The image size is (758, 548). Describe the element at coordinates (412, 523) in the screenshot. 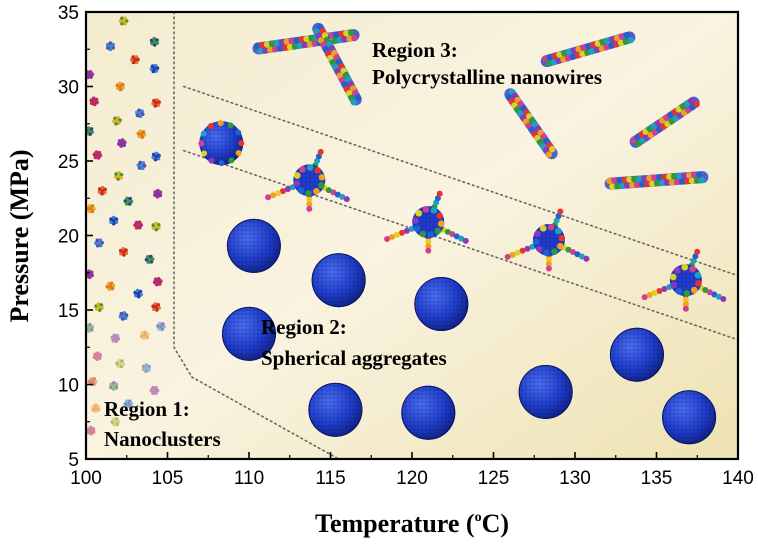

I see `x-axis-title: Temperature (oC)` at that location.